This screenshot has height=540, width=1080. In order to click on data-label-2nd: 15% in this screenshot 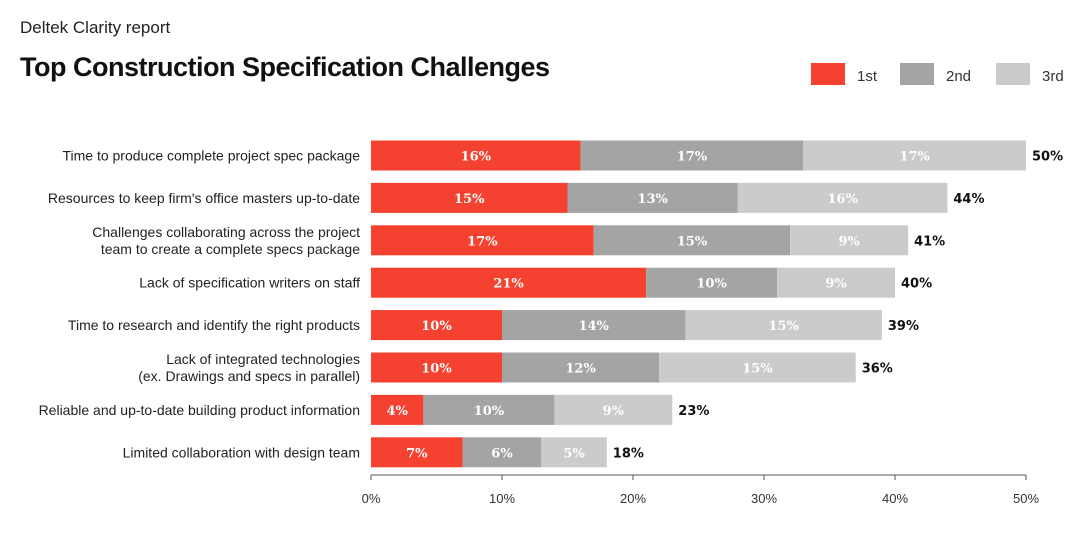, I will do `click(692, 241)`.